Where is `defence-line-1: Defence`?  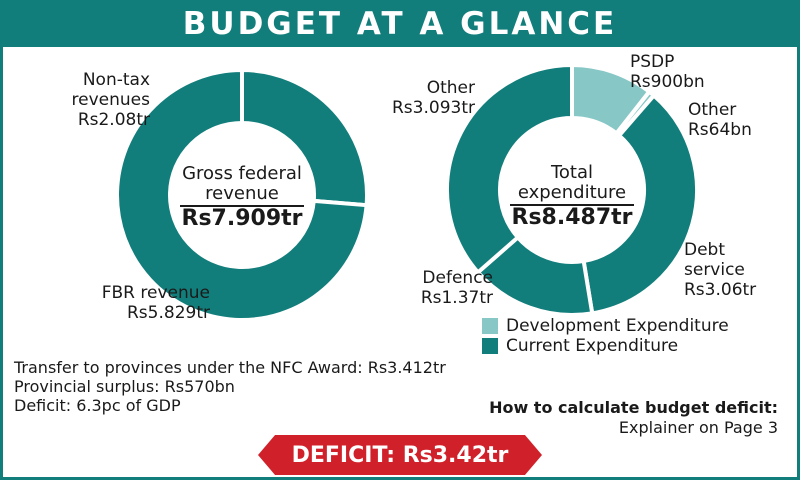 defence-line-1: Defence is located at coordinates (457, 278).